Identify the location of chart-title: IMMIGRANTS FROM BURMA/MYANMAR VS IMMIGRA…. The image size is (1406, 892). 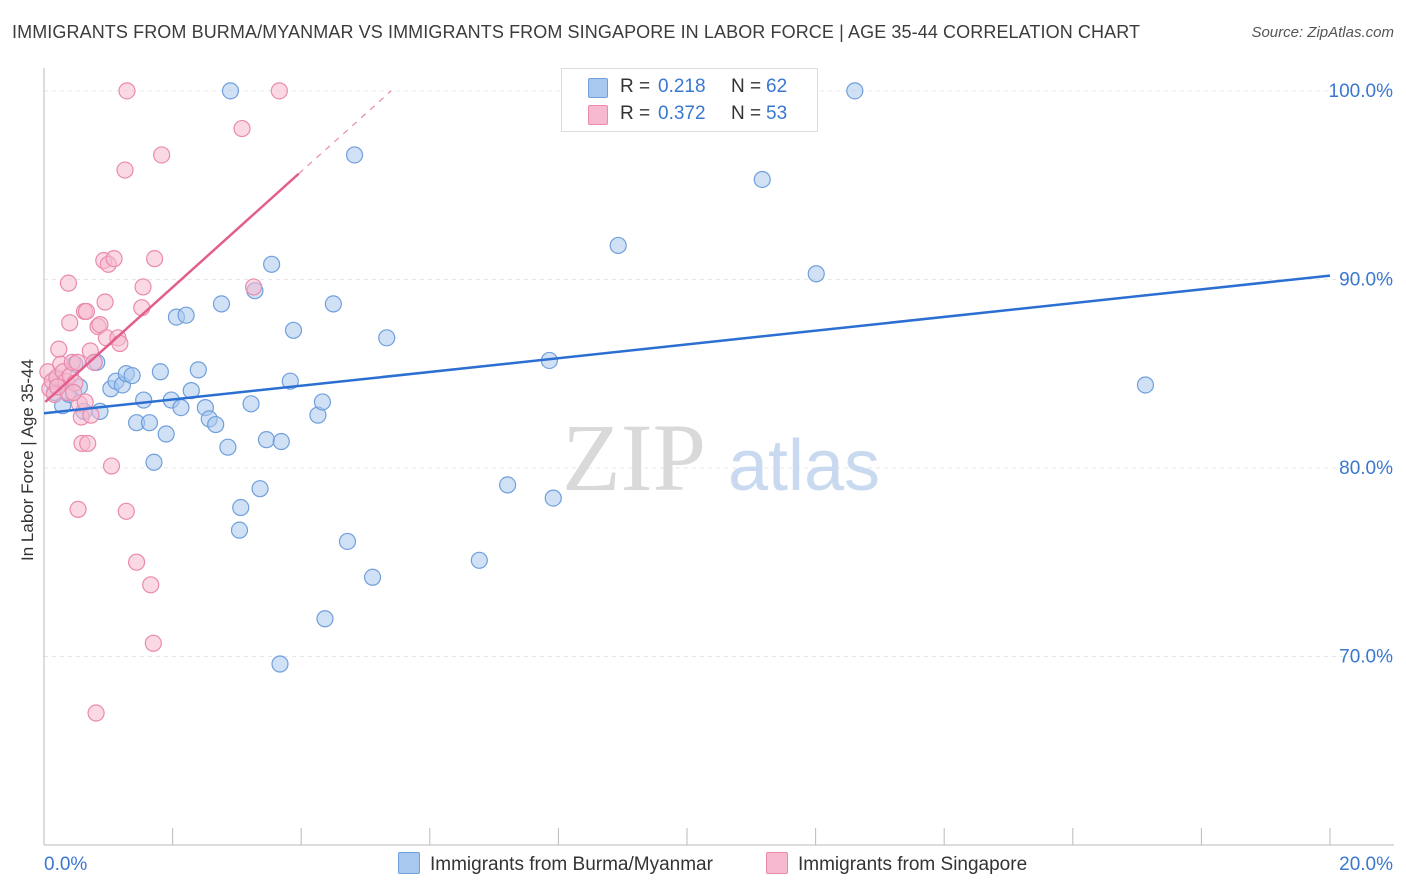
(576, 32).